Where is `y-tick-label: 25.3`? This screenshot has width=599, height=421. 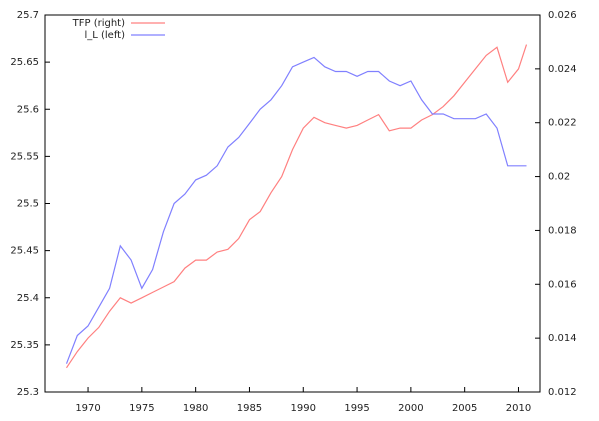
y-tick-label: 25.3 is located at coordinates (28, 392).